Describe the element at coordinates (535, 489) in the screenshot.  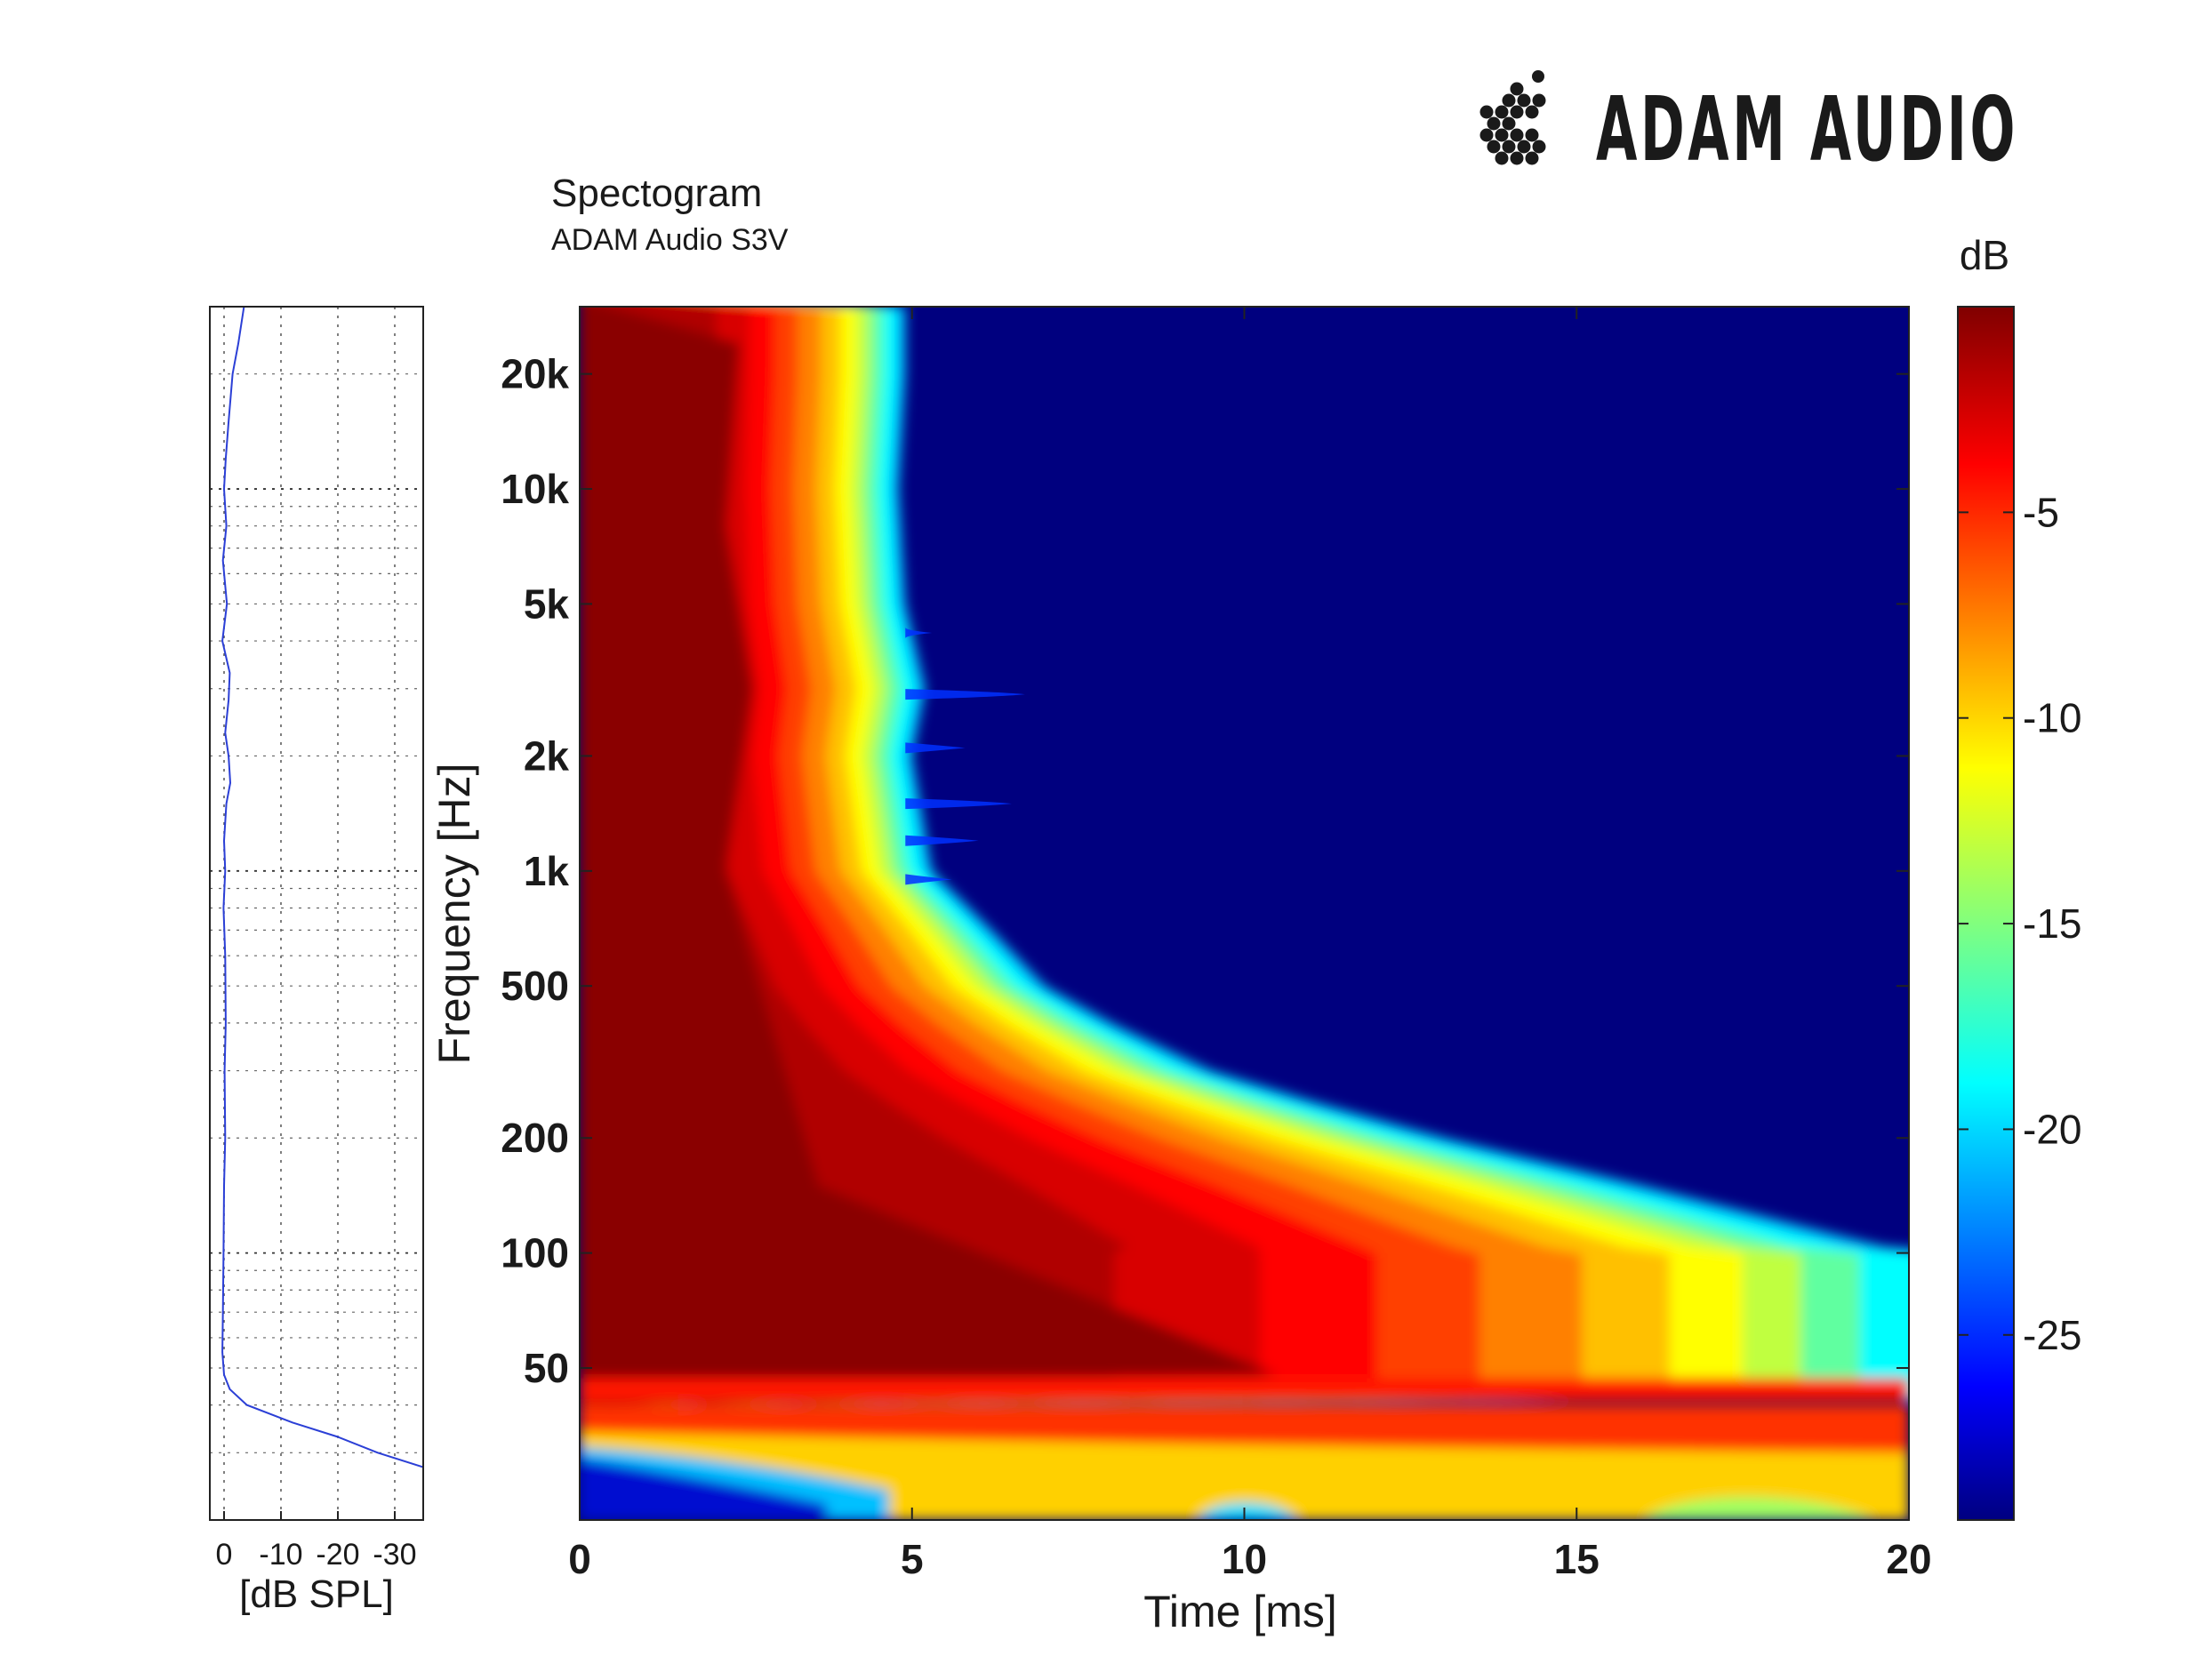
I see `frequency-tick-label: 10k` at that location.